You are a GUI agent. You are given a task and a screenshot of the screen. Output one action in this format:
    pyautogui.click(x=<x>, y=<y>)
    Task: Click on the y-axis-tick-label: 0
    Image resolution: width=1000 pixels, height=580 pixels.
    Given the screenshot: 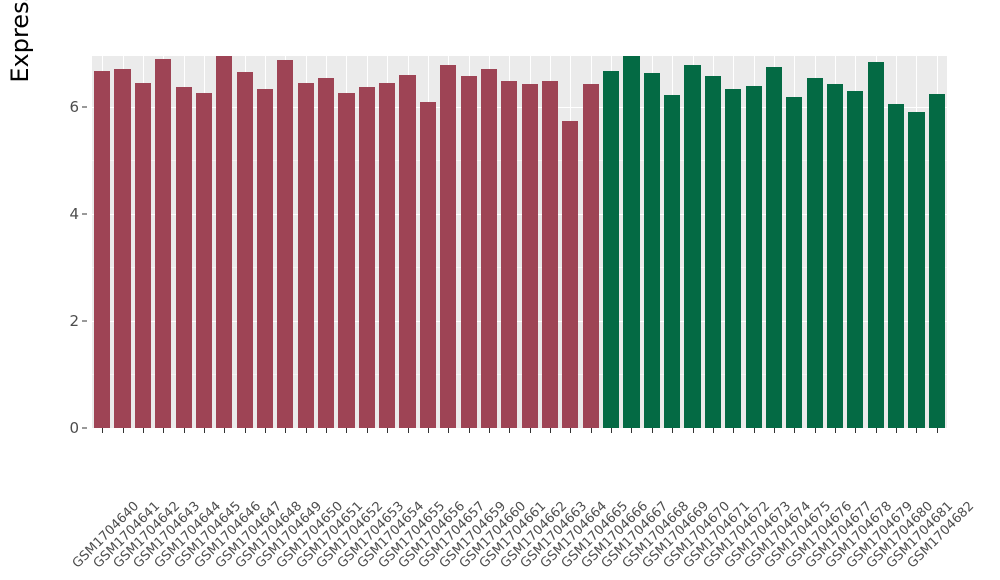 What is the action you would take?
    pyautogui.click(x=74, y=428)
    